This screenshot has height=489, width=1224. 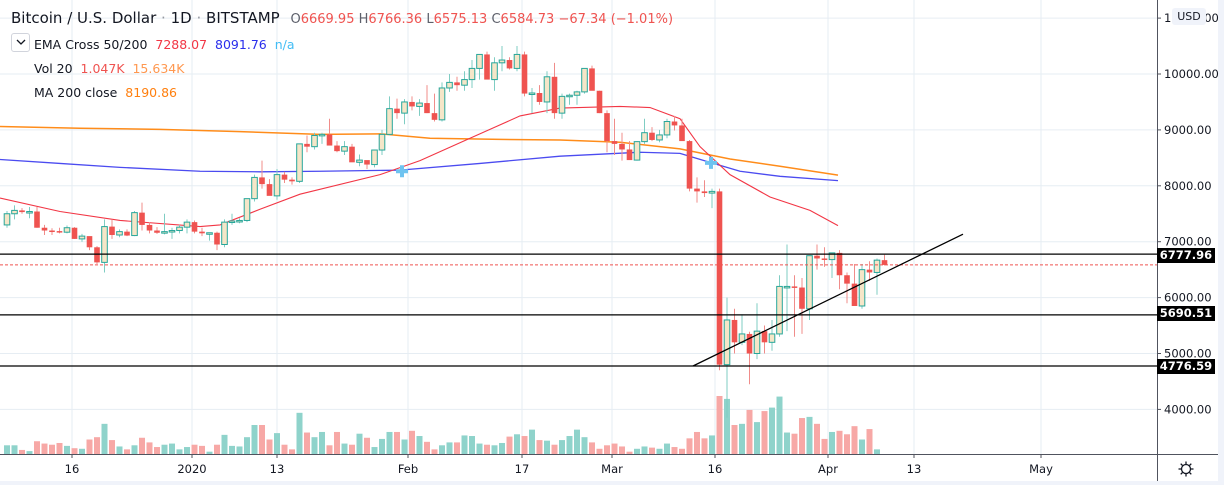 I want to click on price-tick-label: 7000.00, so click(x=1188, y=242).